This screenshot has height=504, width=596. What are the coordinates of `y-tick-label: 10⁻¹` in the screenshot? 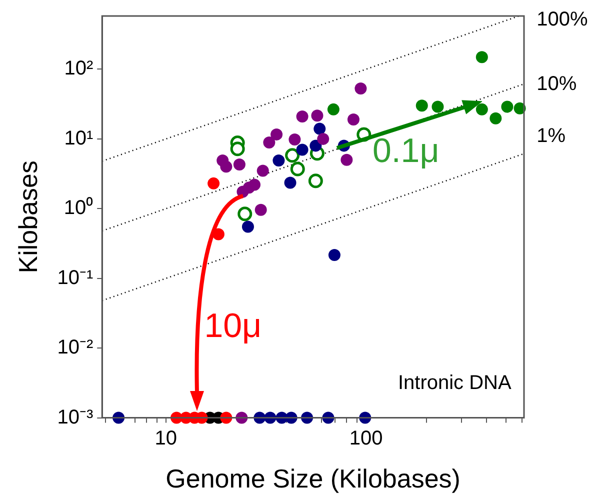 It's located at (75, 277).